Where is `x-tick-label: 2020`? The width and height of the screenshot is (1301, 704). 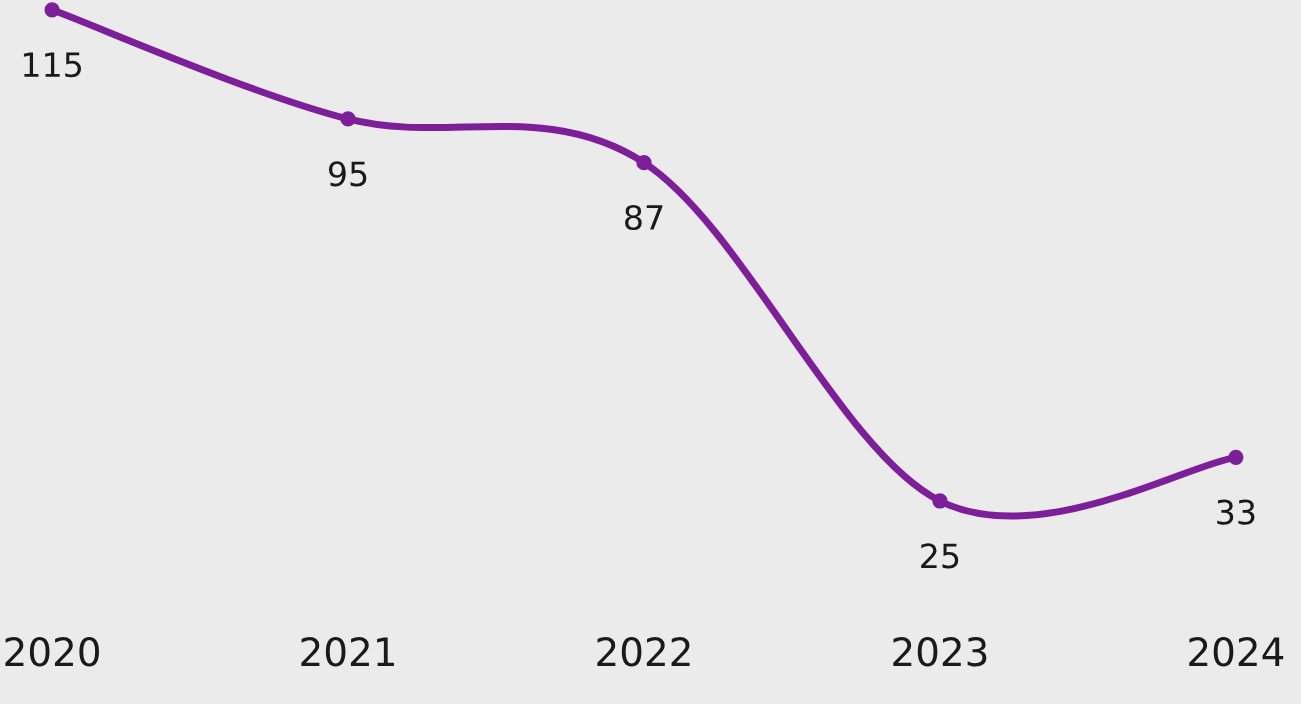 x-tick-label: 2020 is located at coordinates (52, 652).